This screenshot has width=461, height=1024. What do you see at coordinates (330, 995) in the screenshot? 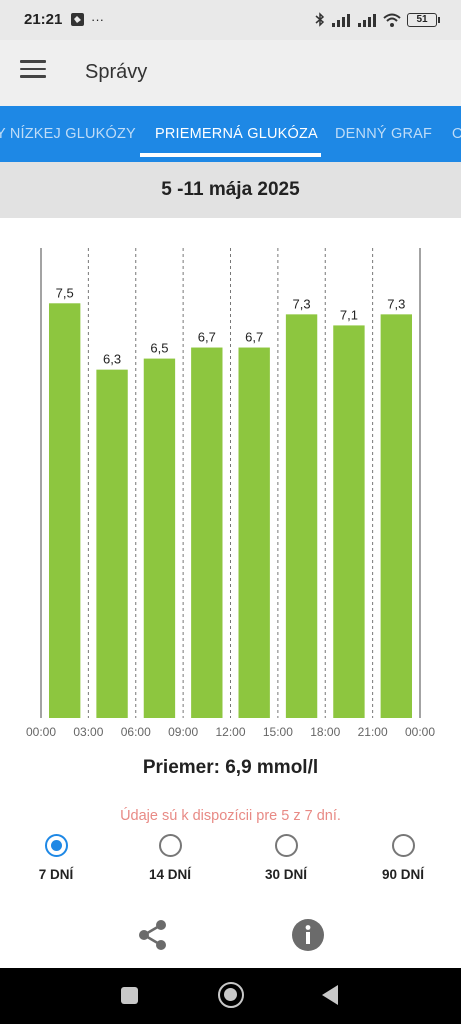
I see `back-icon` at bounding box center [330, 995].